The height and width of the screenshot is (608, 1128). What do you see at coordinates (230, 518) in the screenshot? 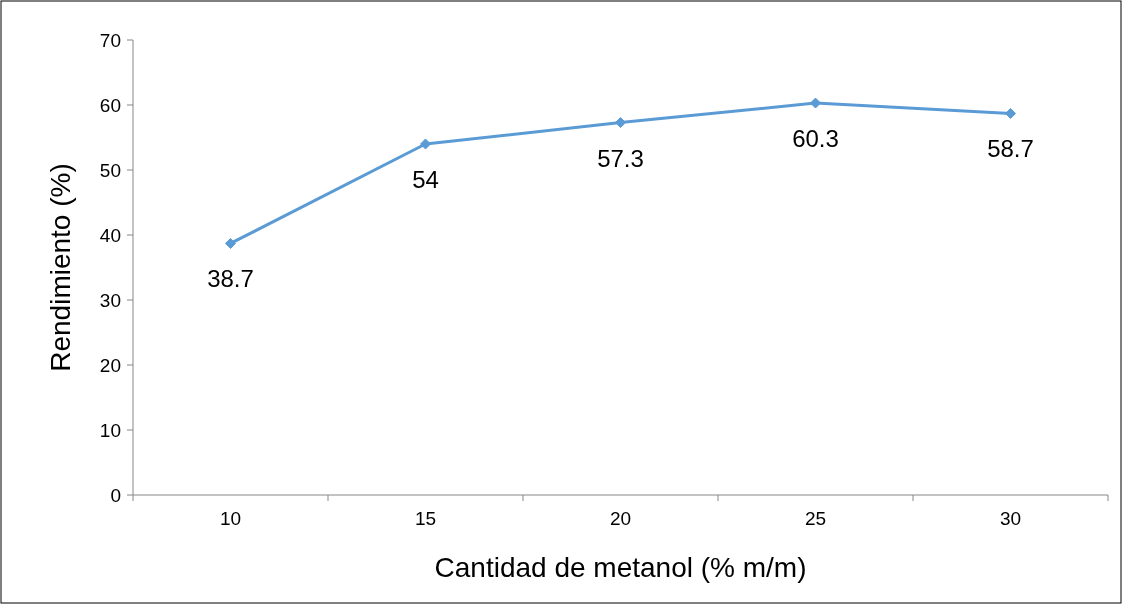
I see `x-tick-label: 10` at bounding box center [230, 518].